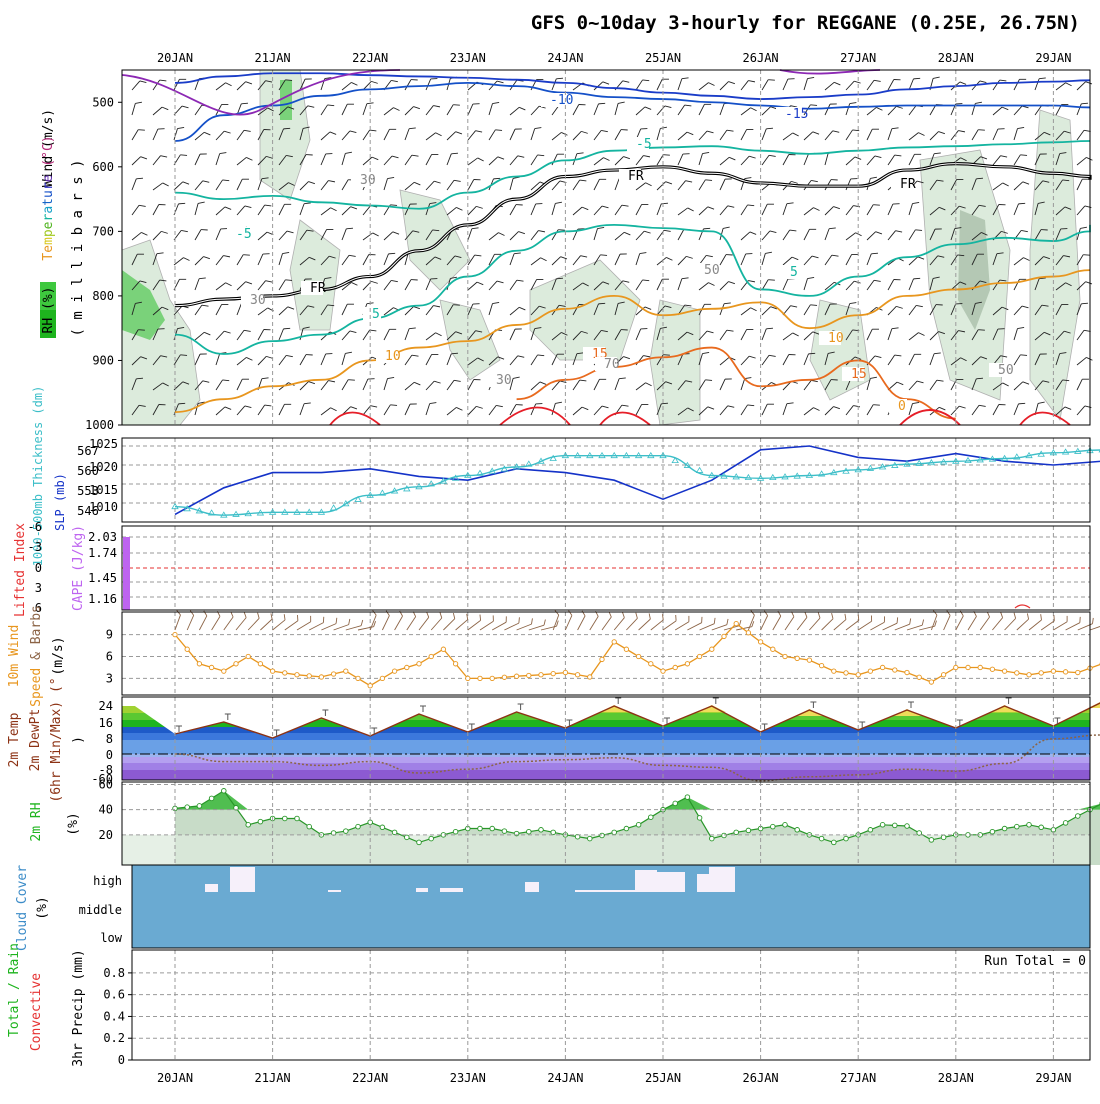 This screenshot has height=1104, width=1100. I want to click on cloud-level-label: low, so click(111, 938).